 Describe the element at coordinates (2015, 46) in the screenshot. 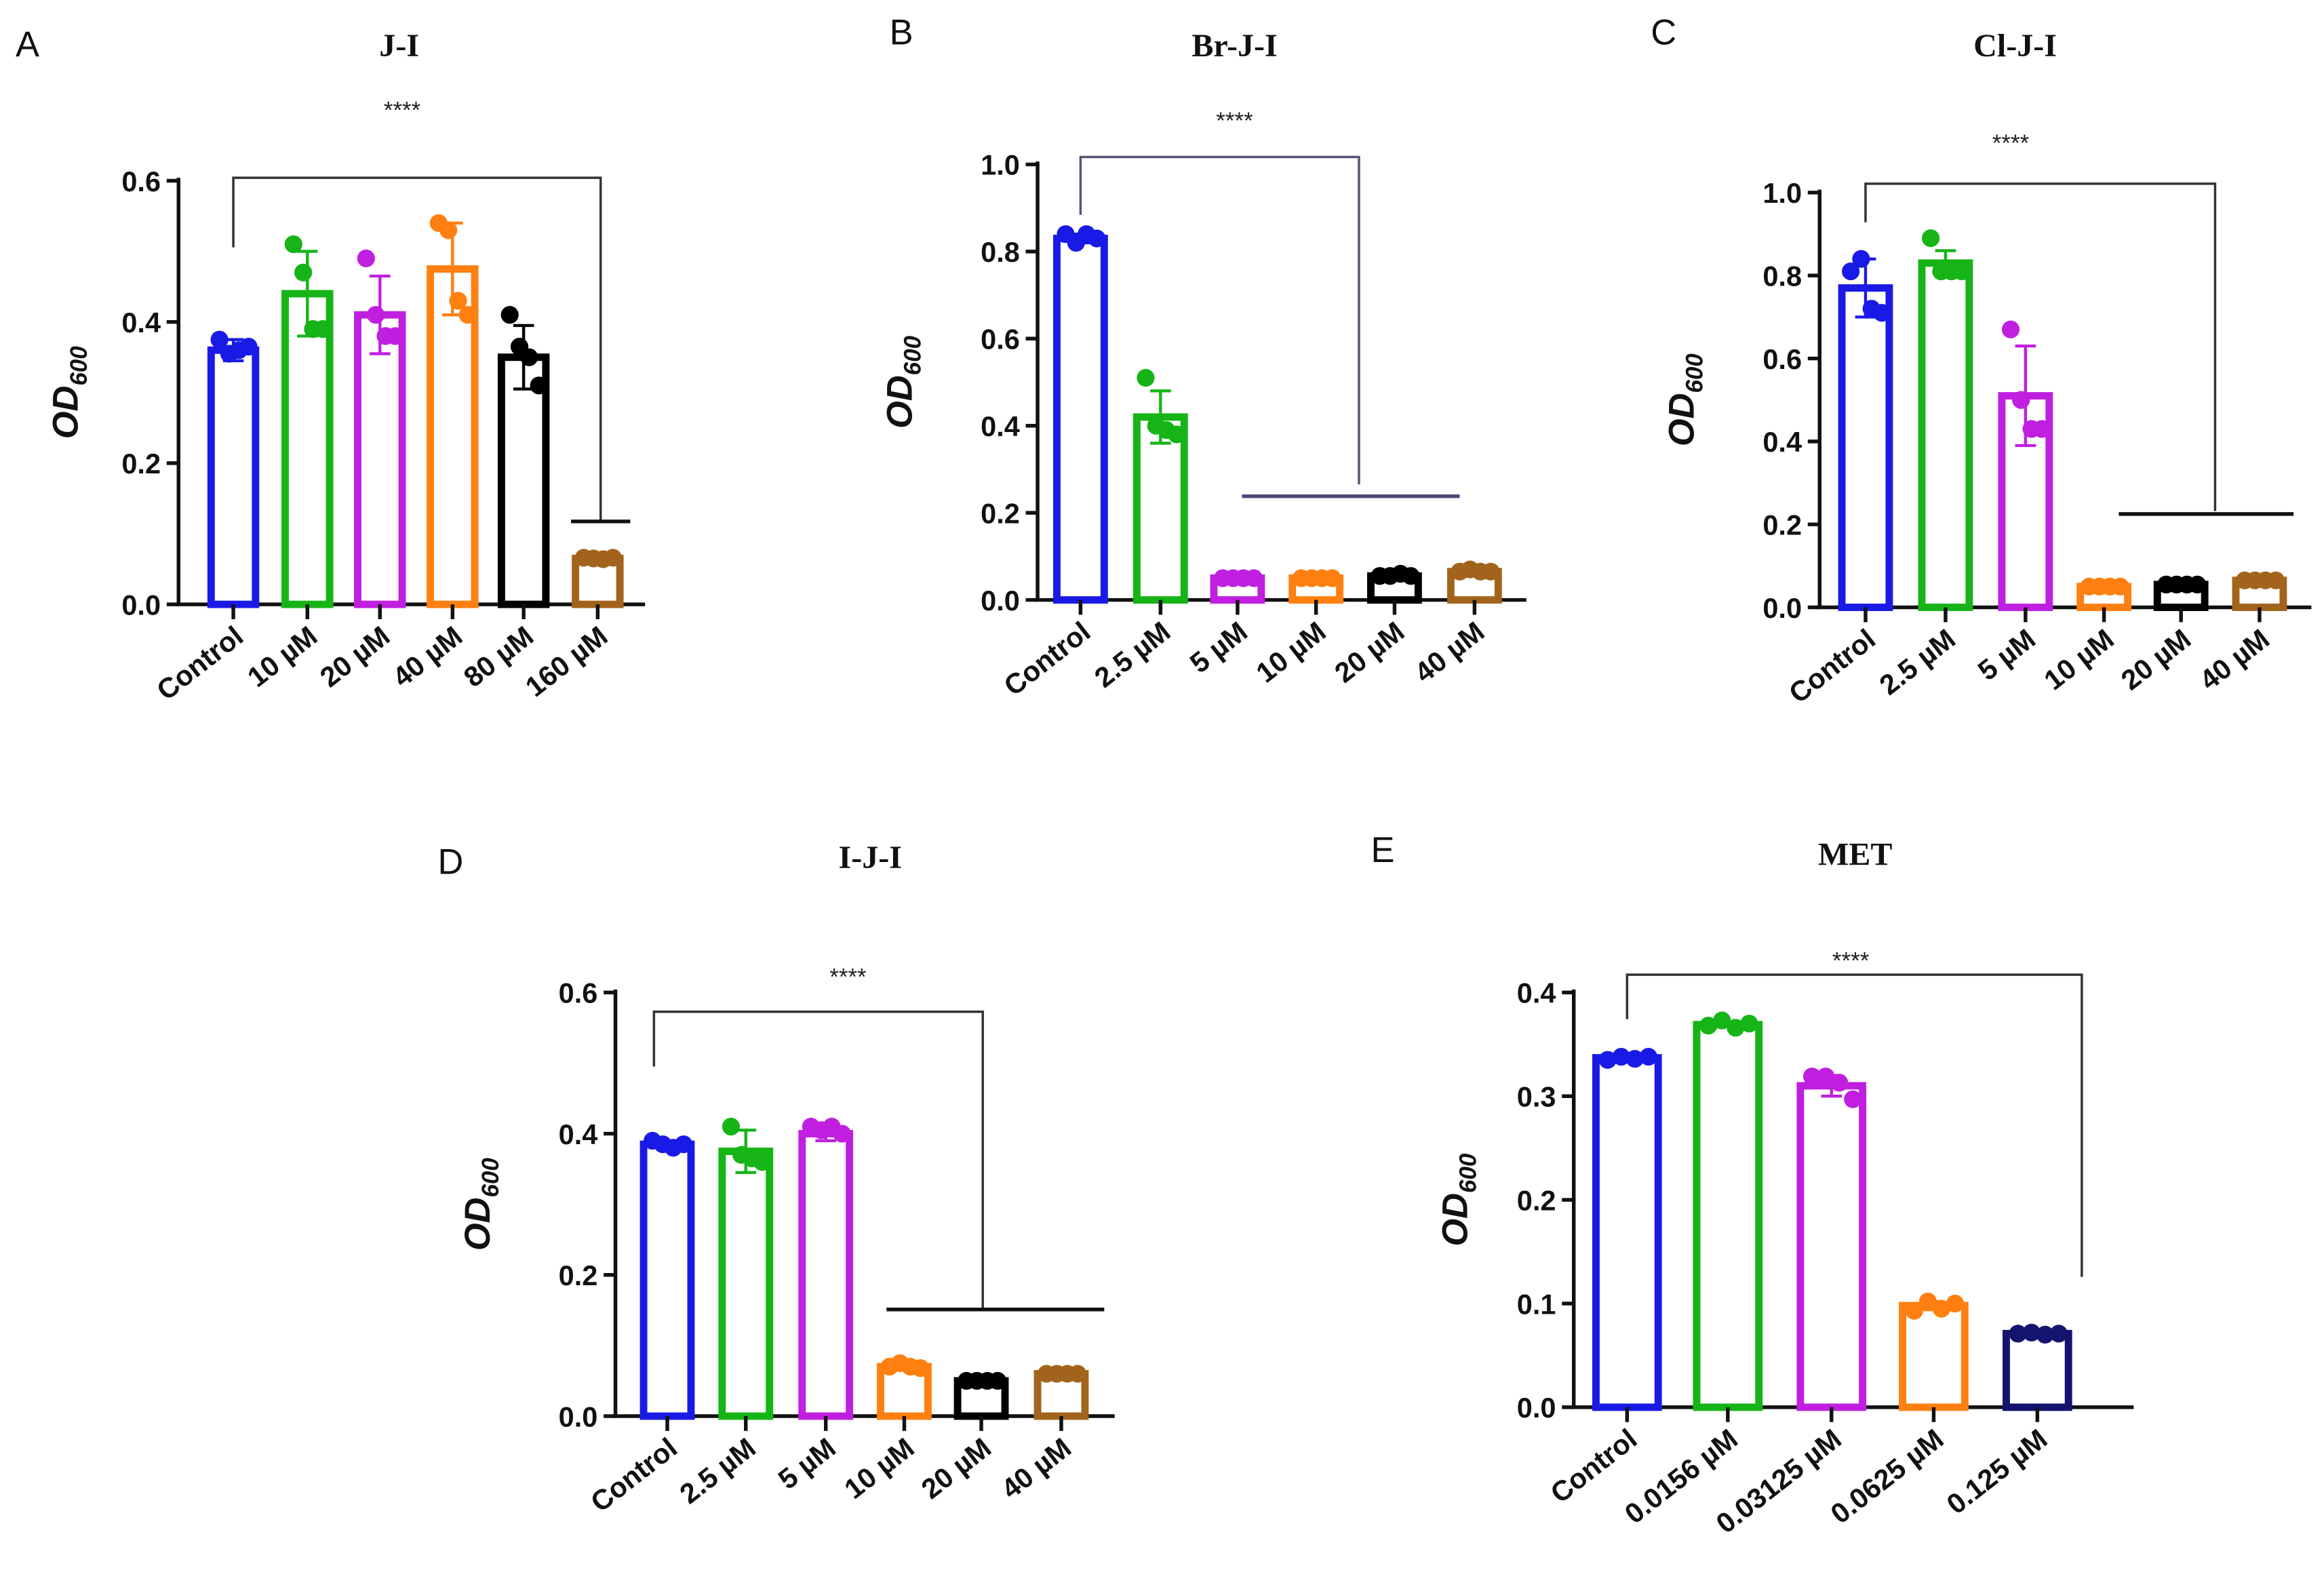

I see `chart-title: Cl-J-I` at that location.